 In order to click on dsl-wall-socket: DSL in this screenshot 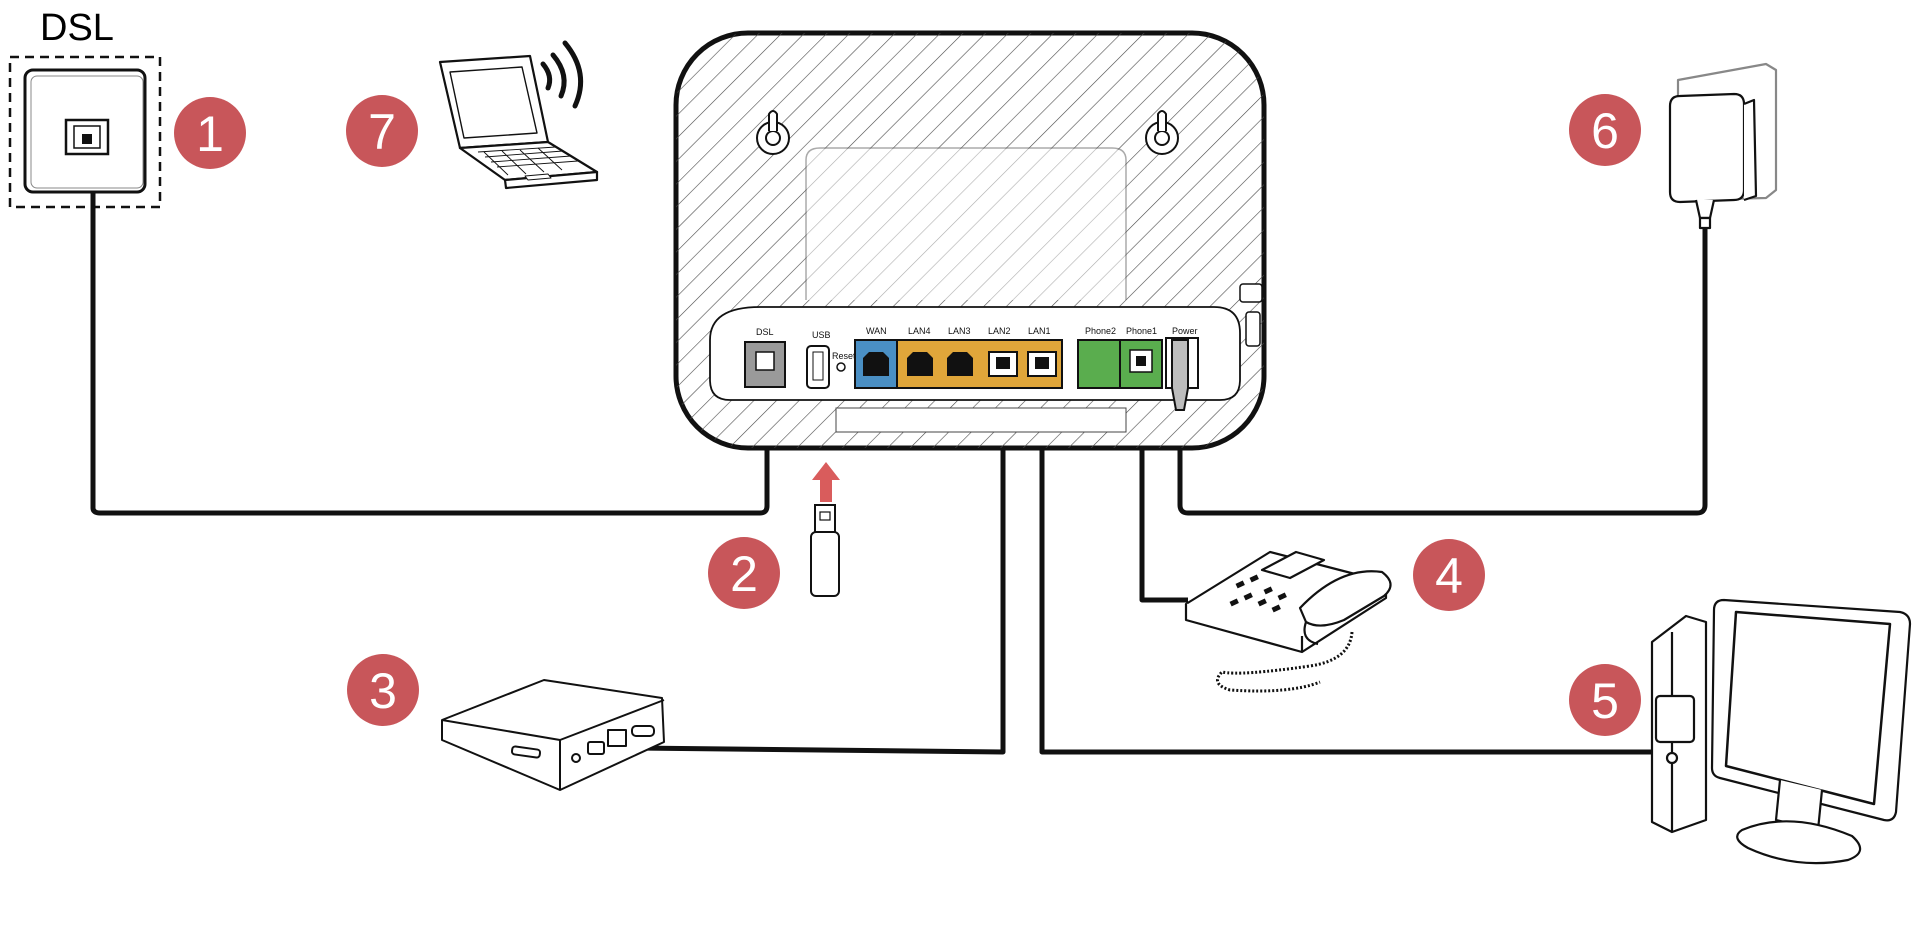, I will do `click(85, 108)`.